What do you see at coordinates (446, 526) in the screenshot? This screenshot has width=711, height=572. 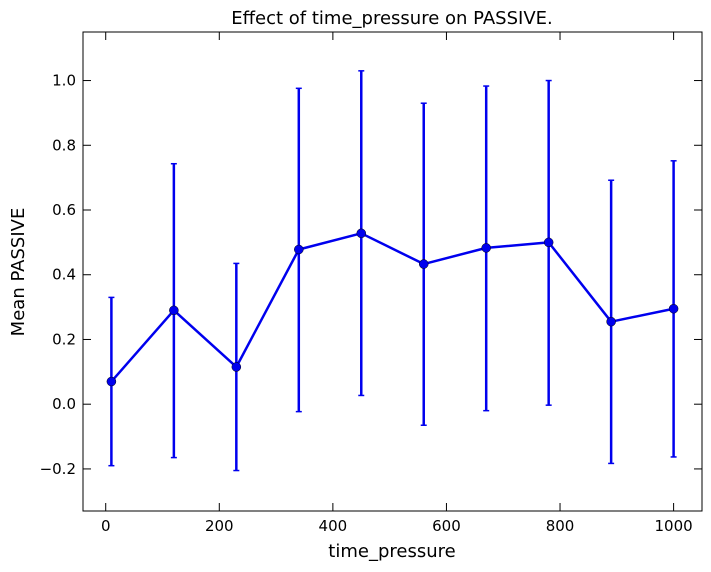 I see `x-tick-label: 600` at bounding box center [446, 526].